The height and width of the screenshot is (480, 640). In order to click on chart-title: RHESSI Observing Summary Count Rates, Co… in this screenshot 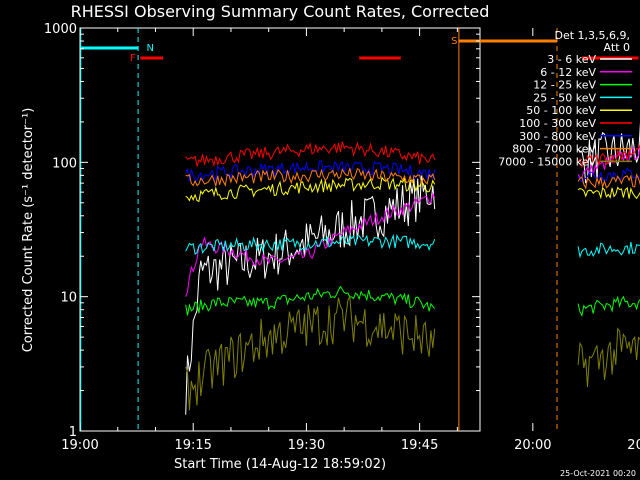, I will do `click(280, 11)`.